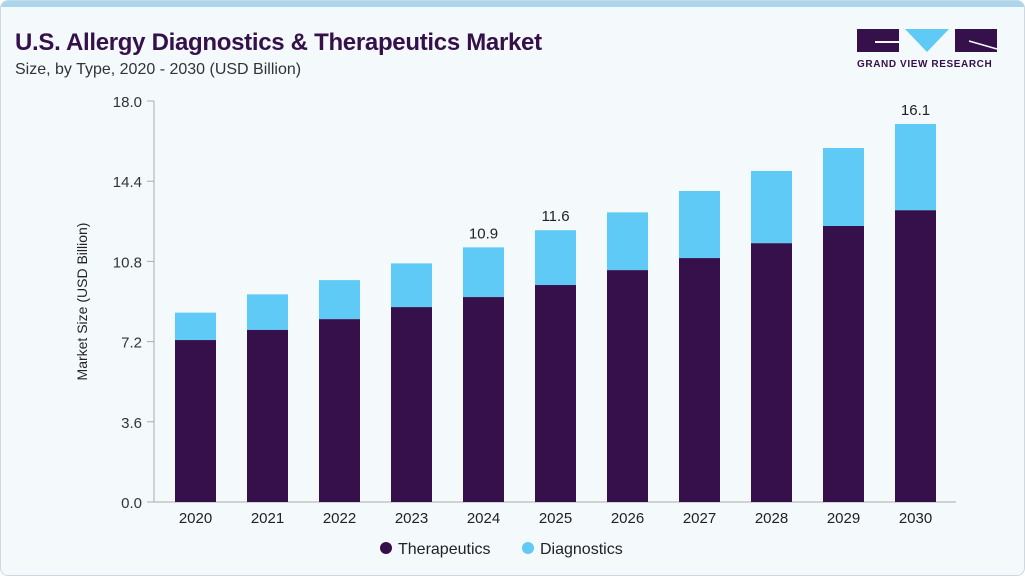 The height and width of the screenshot is (576, 1025). I want to click on bar-therapeutics-2024, so click(483, 399).